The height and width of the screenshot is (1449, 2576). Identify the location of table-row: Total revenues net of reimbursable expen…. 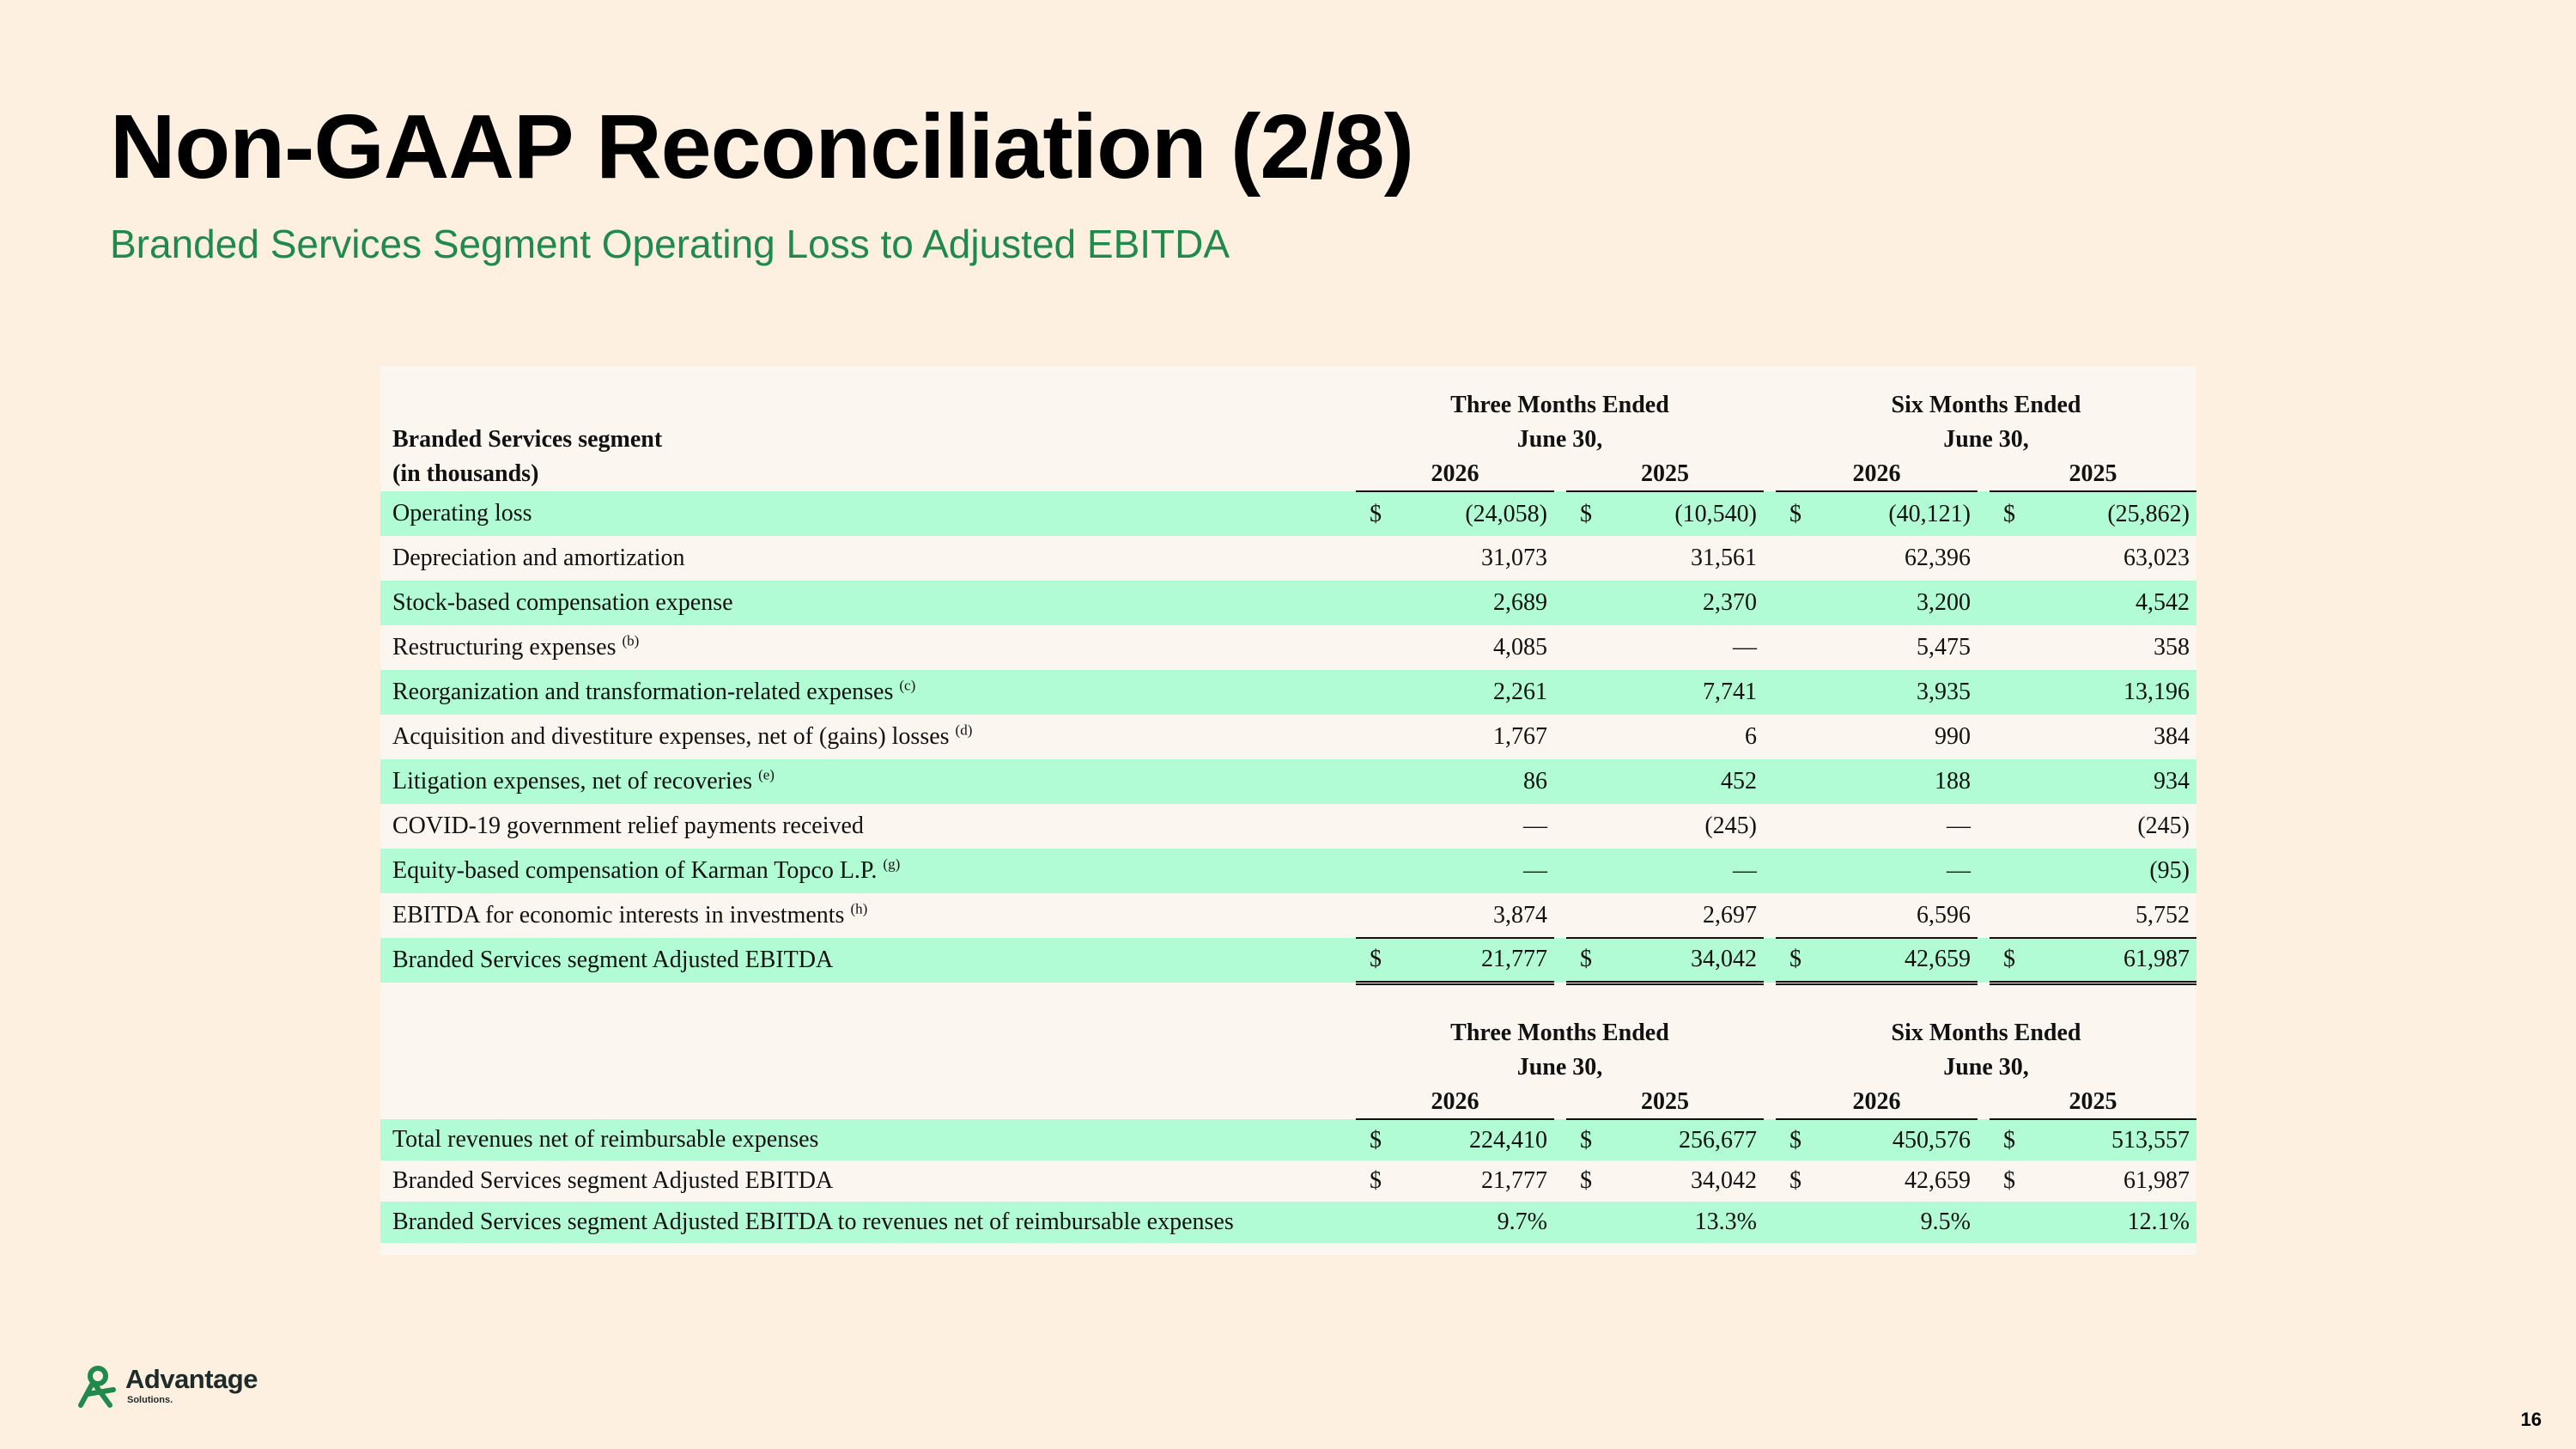
(1288, 1139).